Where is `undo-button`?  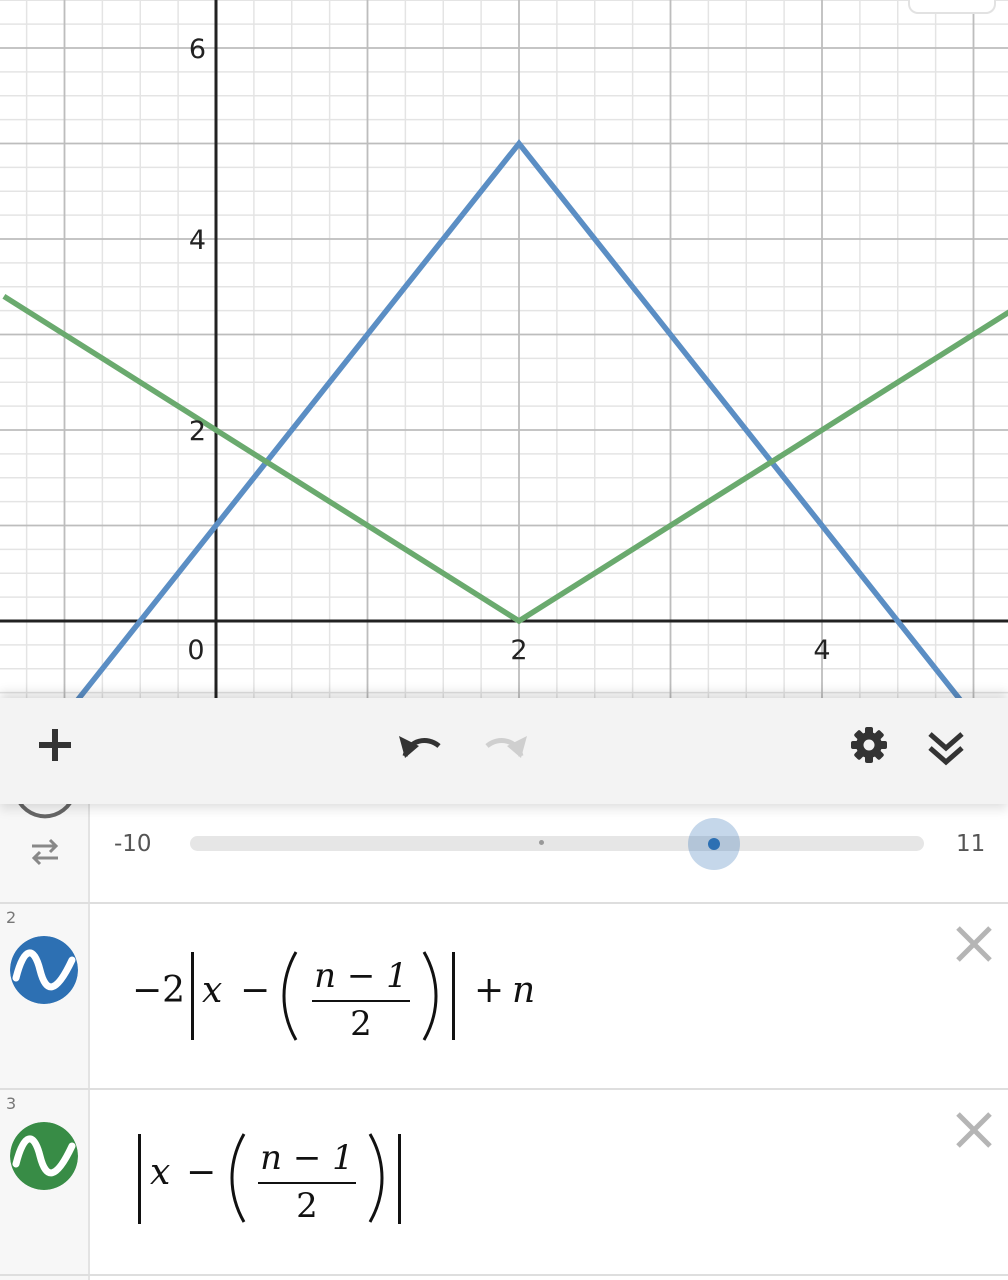 undo-button is located at coordinates (420, 746).